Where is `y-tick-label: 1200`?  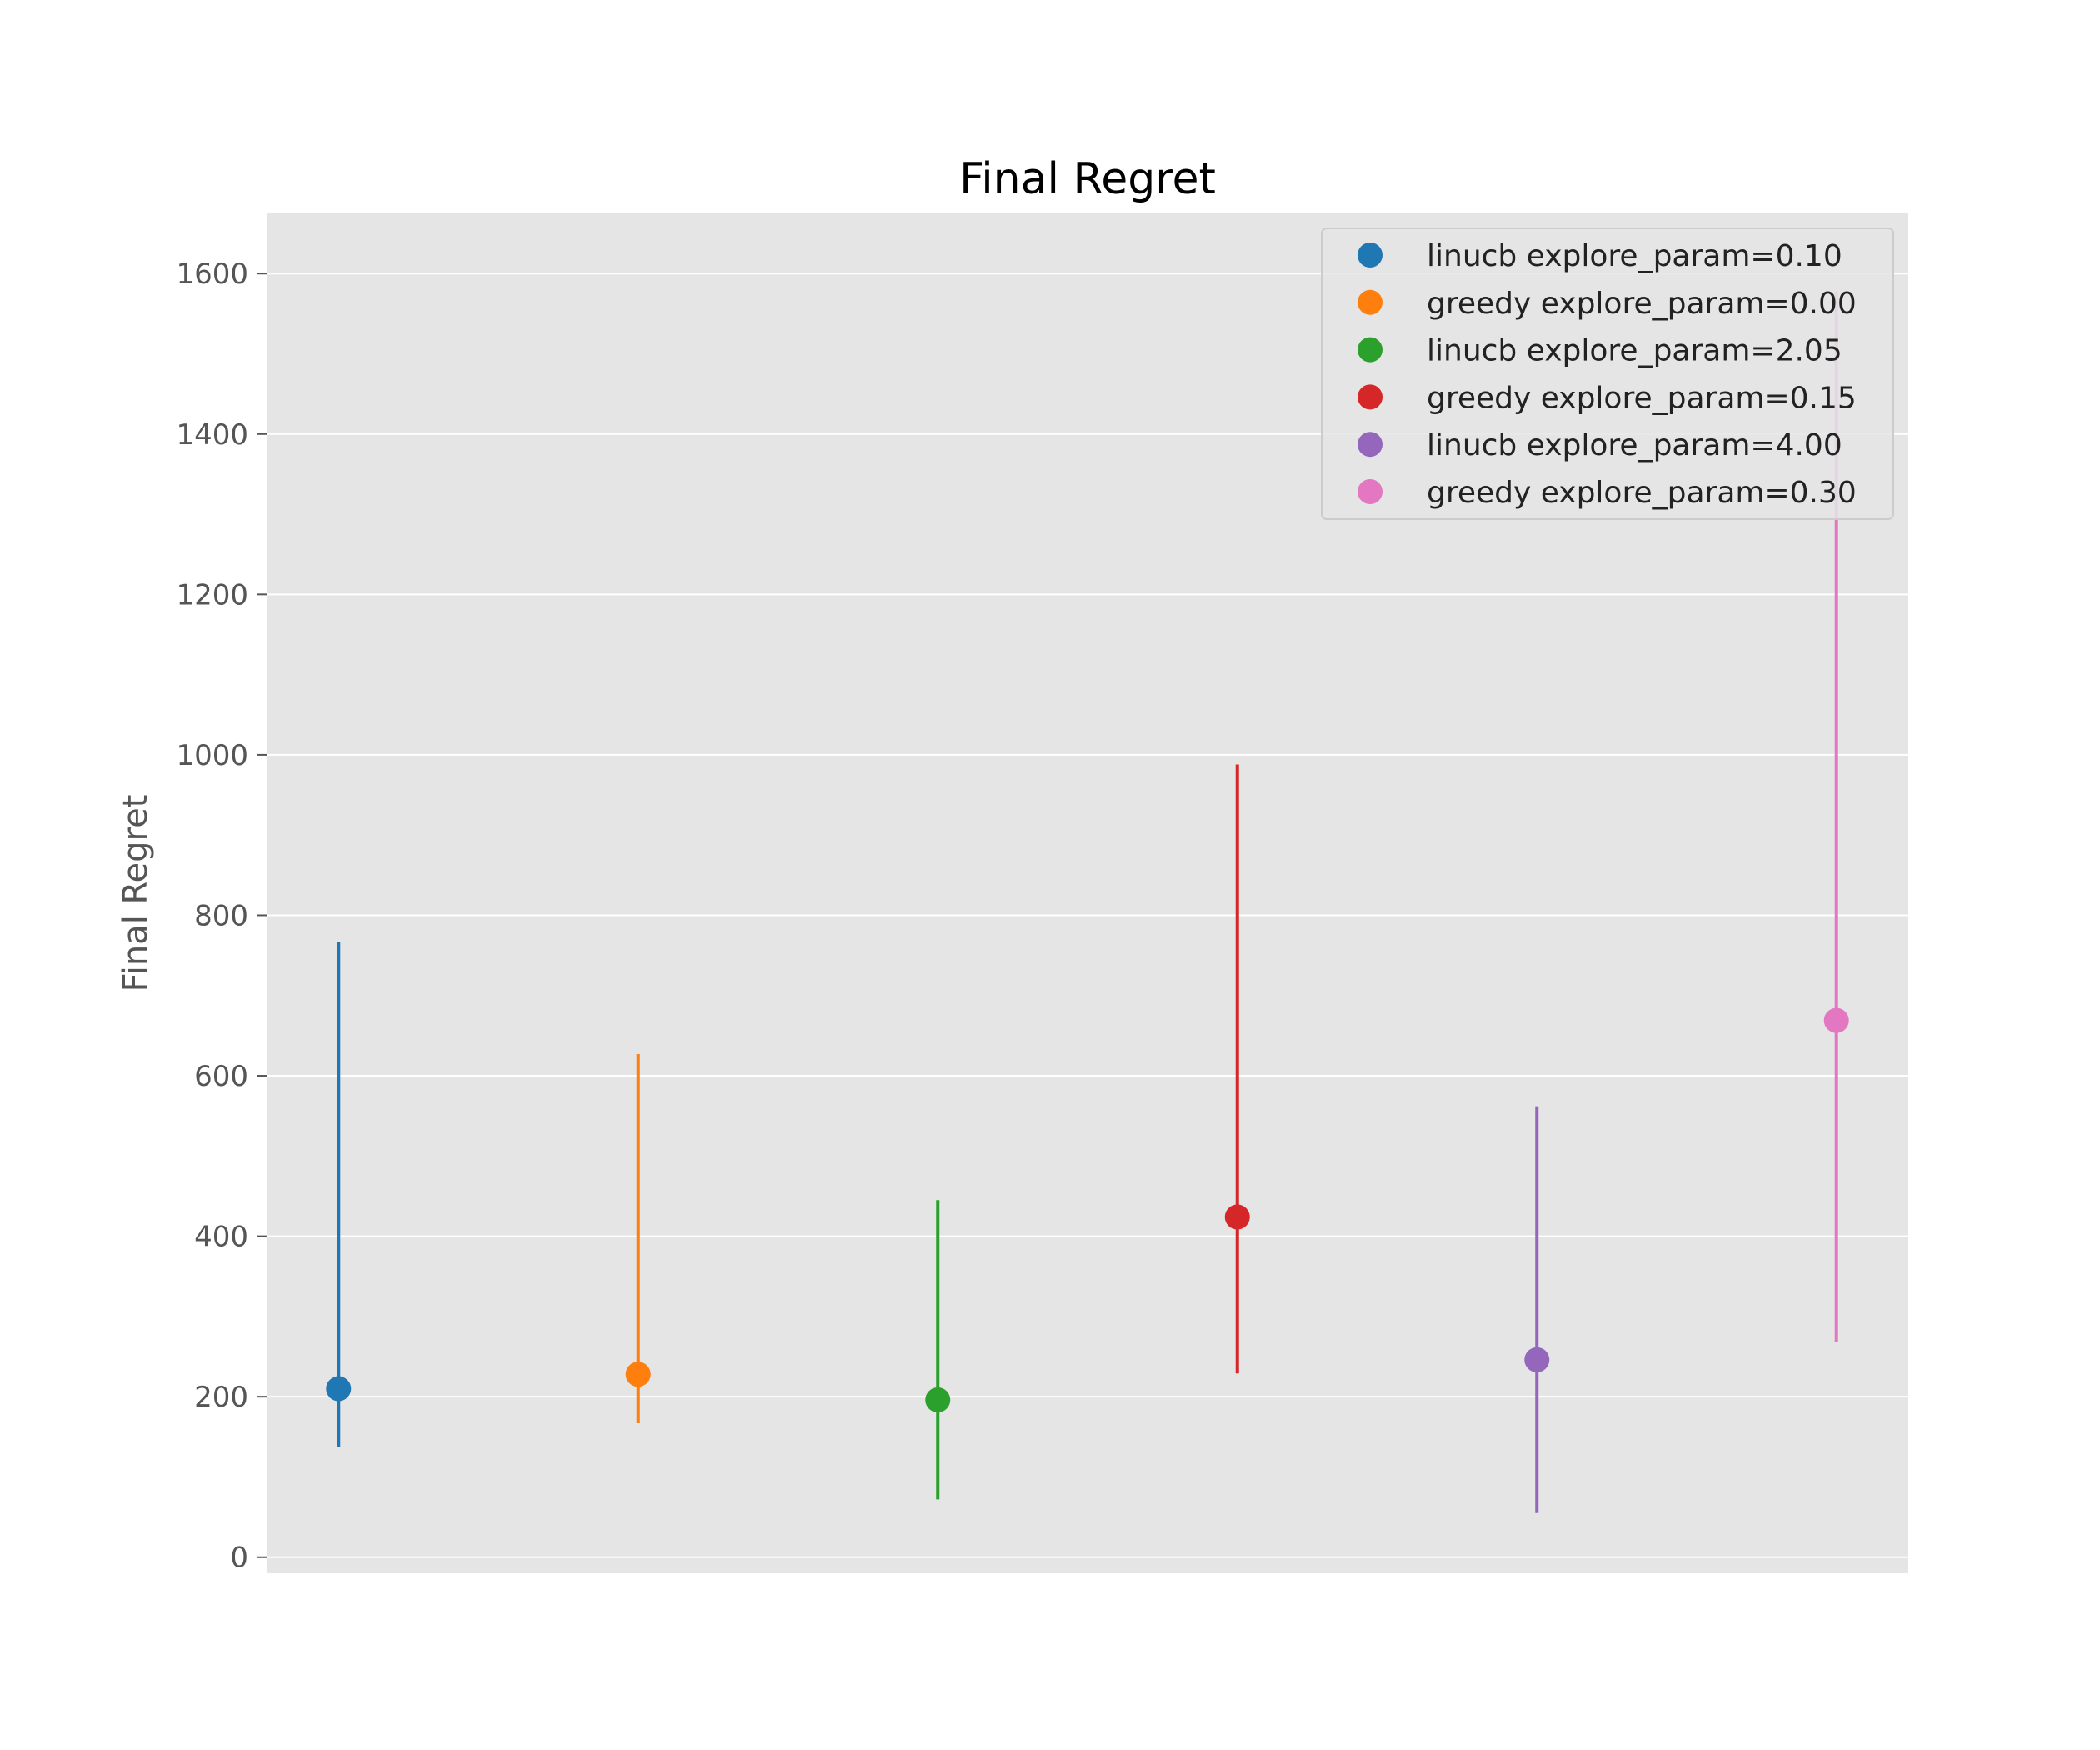 y-tick-label: 1200 is located at coordinates (212, 595).